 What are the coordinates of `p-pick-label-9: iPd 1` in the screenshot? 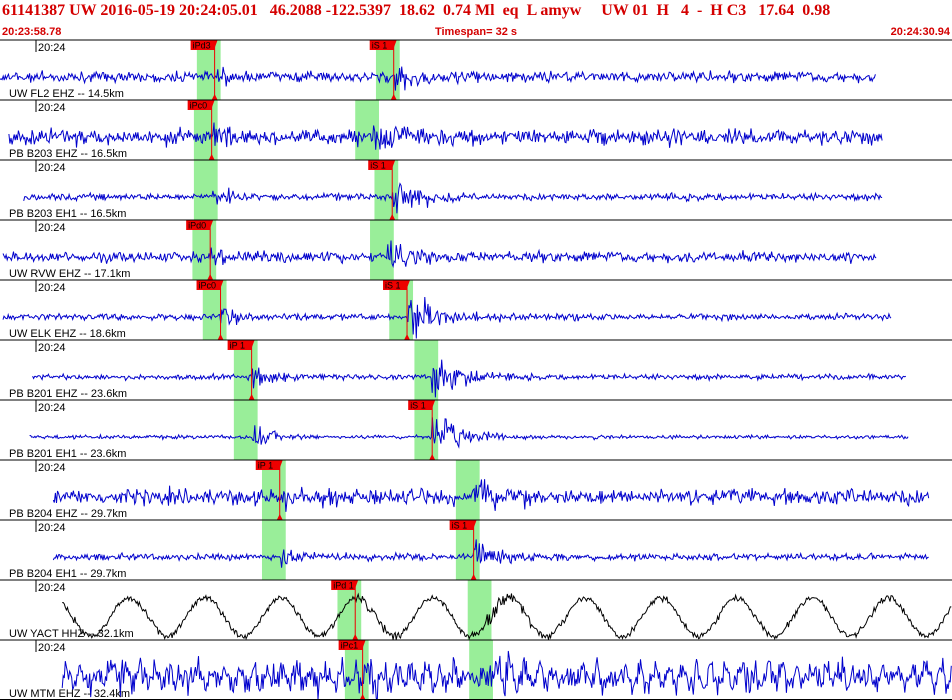 It's located at (343, 586).